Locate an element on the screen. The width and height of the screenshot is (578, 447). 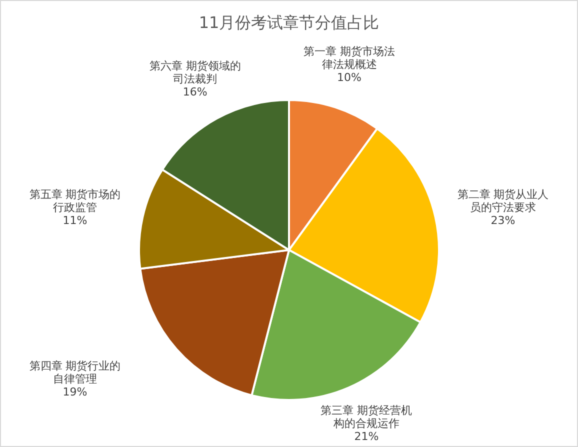
data-label: 11% is located at coordinates (75, 220).